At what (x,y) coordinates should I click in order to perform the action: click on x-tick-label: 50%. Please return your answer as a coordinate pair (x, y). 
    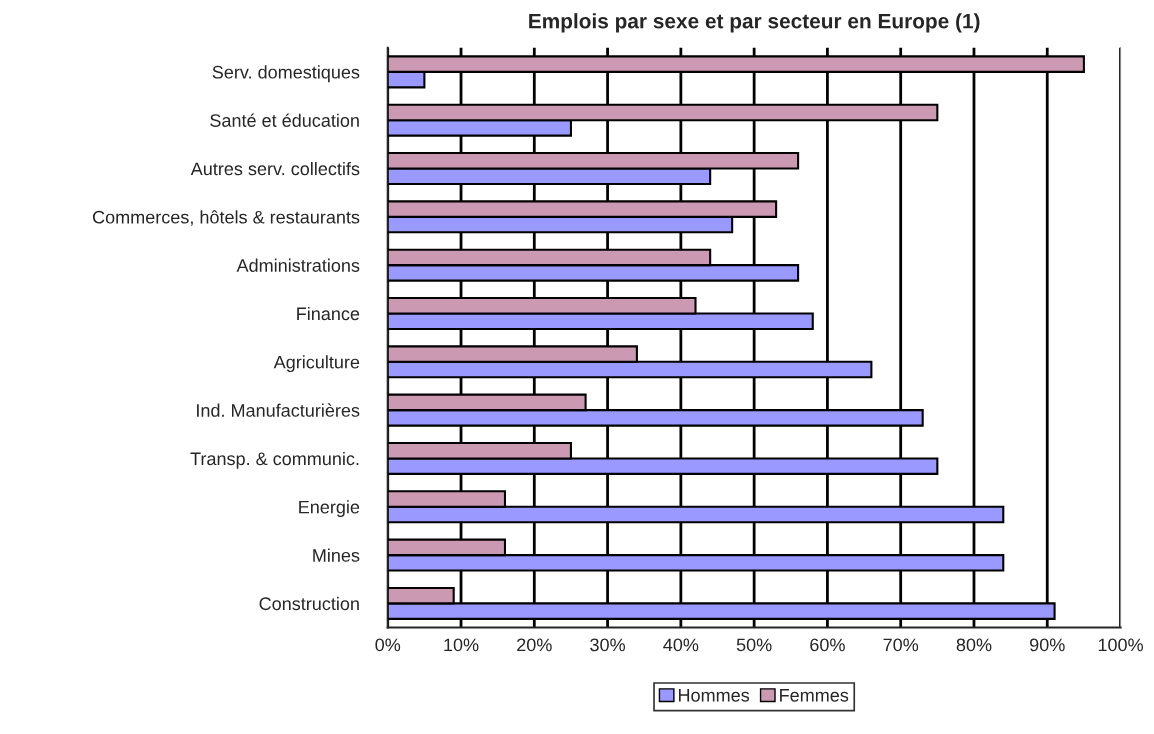
    Looking at the image, I should click on (754, 645).